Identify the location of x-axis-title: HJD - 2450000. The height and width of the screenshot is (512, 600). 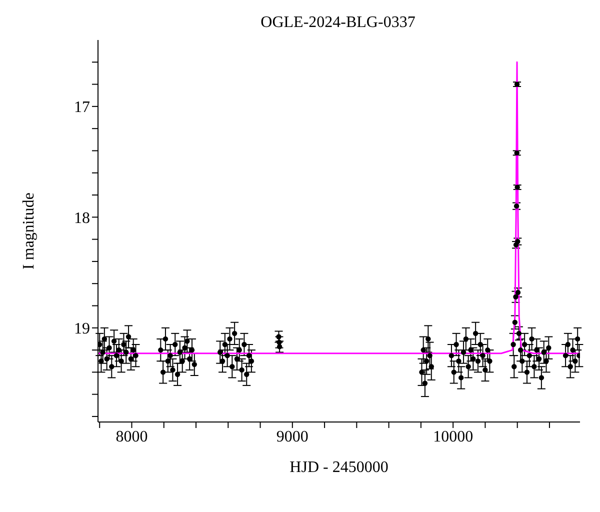
(339, 467).